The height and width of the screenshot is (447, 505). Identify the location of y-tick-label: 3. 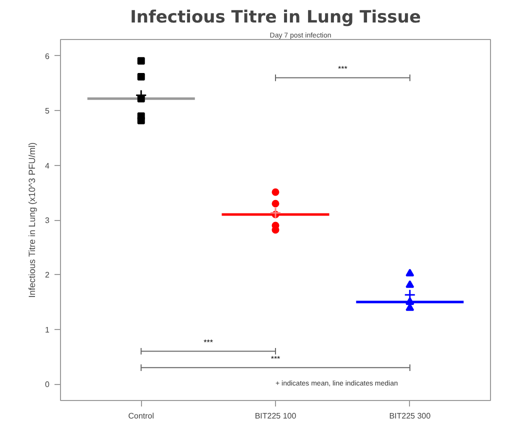
(47, 220).